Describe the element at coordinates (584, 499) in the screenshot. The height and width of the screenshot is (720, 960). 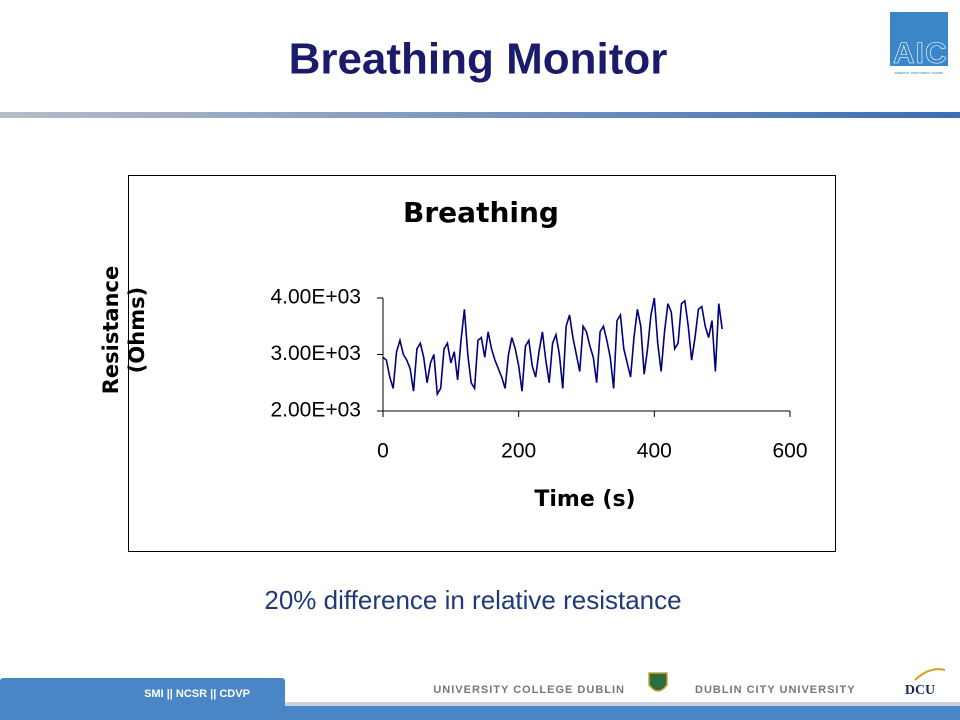
I see `x-axis-label: Time (s)` at that location.